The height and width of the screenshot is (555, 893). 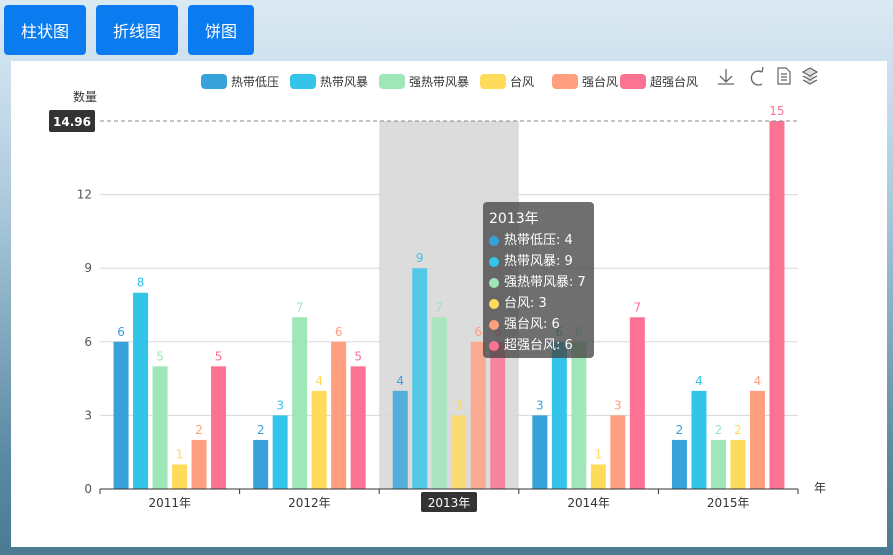 I want to click on refresh-icon, so click(x=757, y=76).